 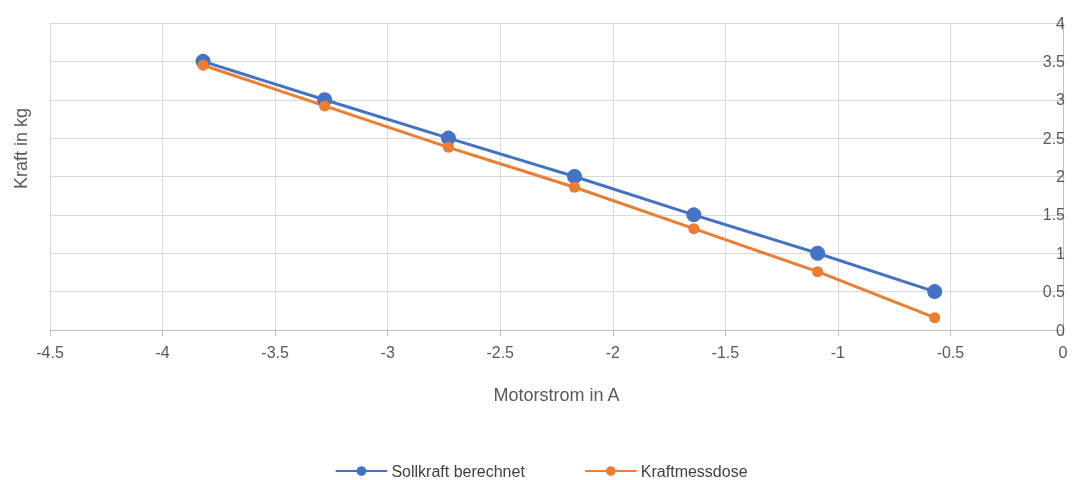 I want to click on y-tick-label: 0.5, so click(x=1054, y=292).